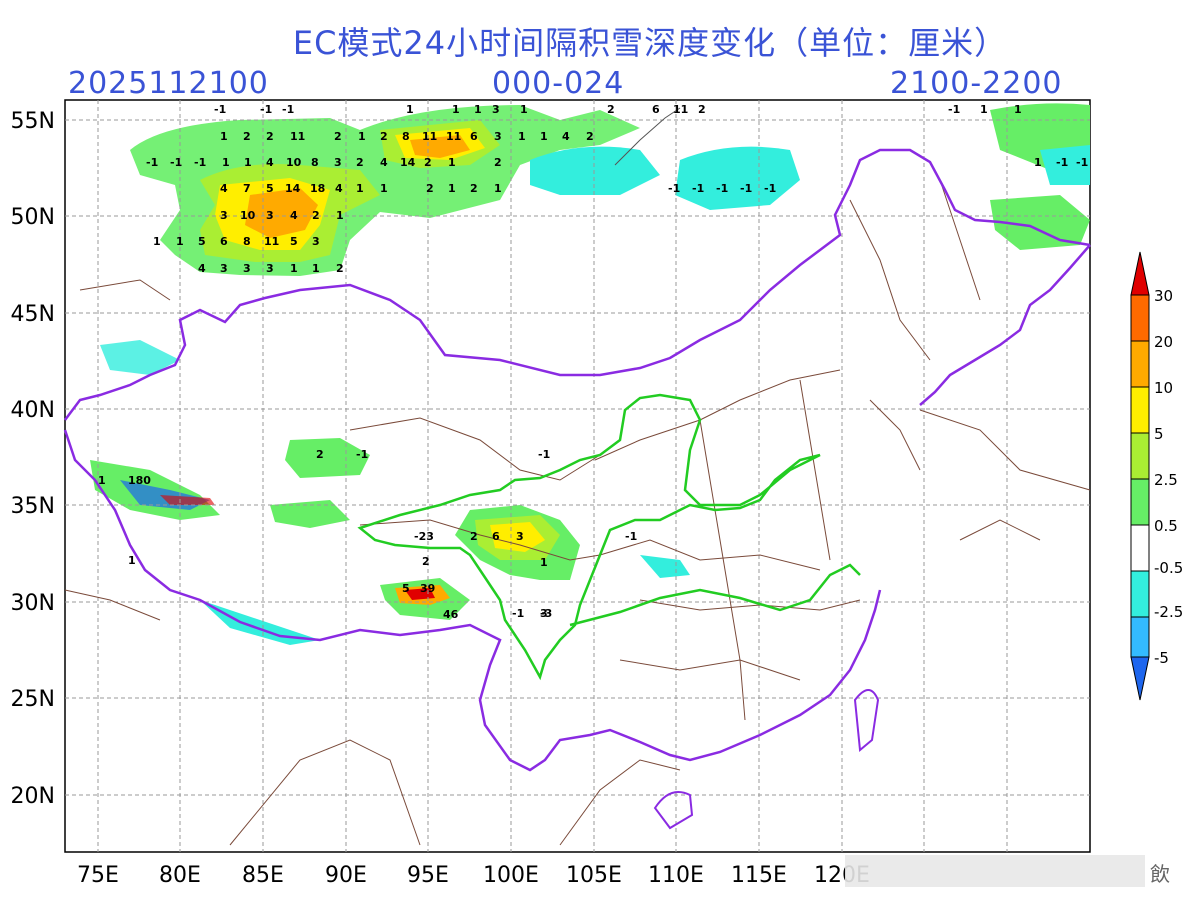 The width and height of the screenshot is (1200, 900). I want to click on map-title: EC模式24小时间隔积雪深度变化（单位：厘米）, so click(650, 43).